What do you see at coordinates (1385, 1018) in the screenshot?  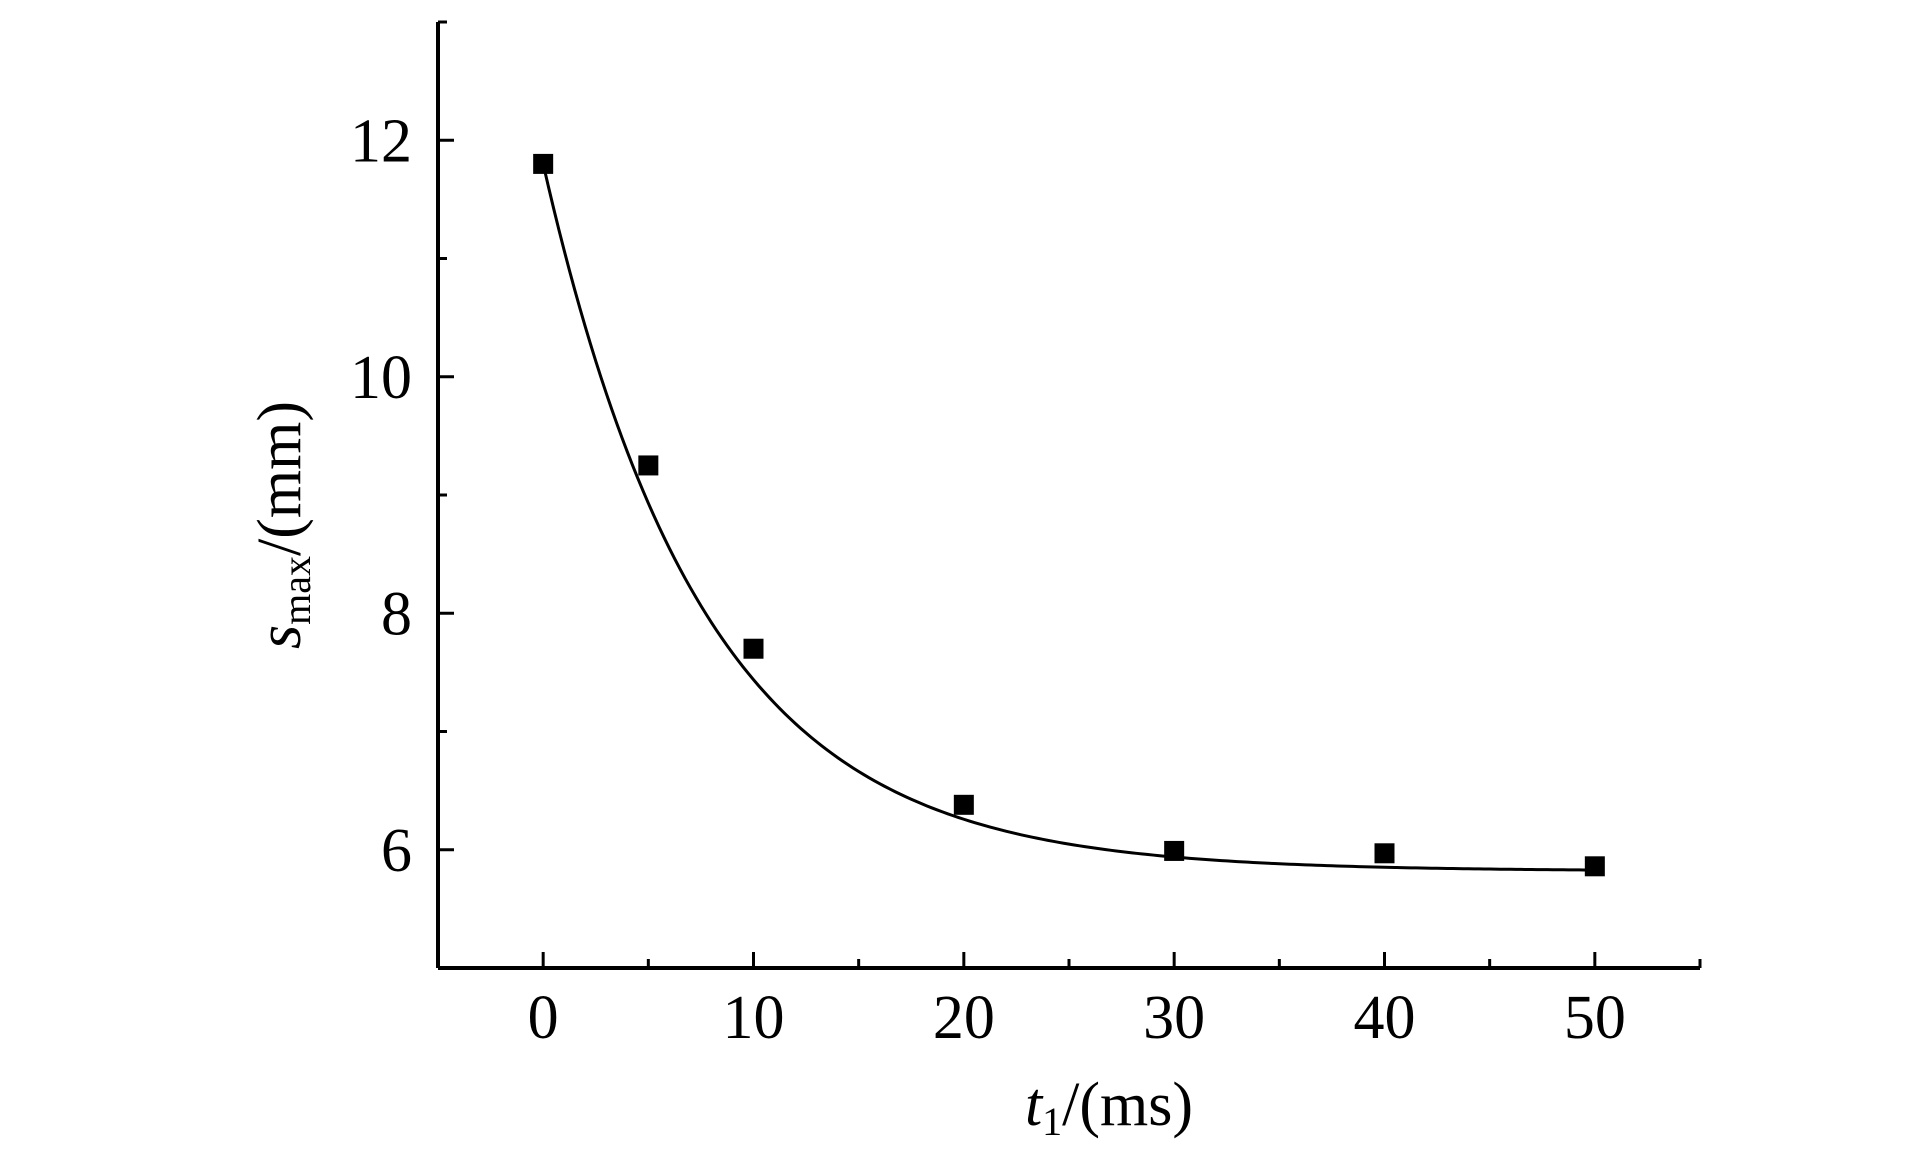 I see `x-tick-label: 40` at bounding box center [1385, 1018].